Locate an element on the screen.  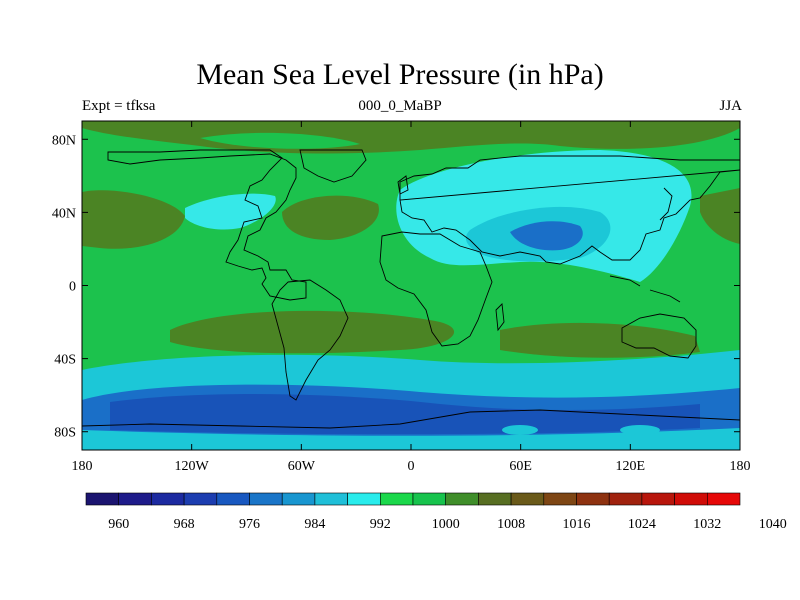
coast-indonesia is located at coordinates (645, 289).